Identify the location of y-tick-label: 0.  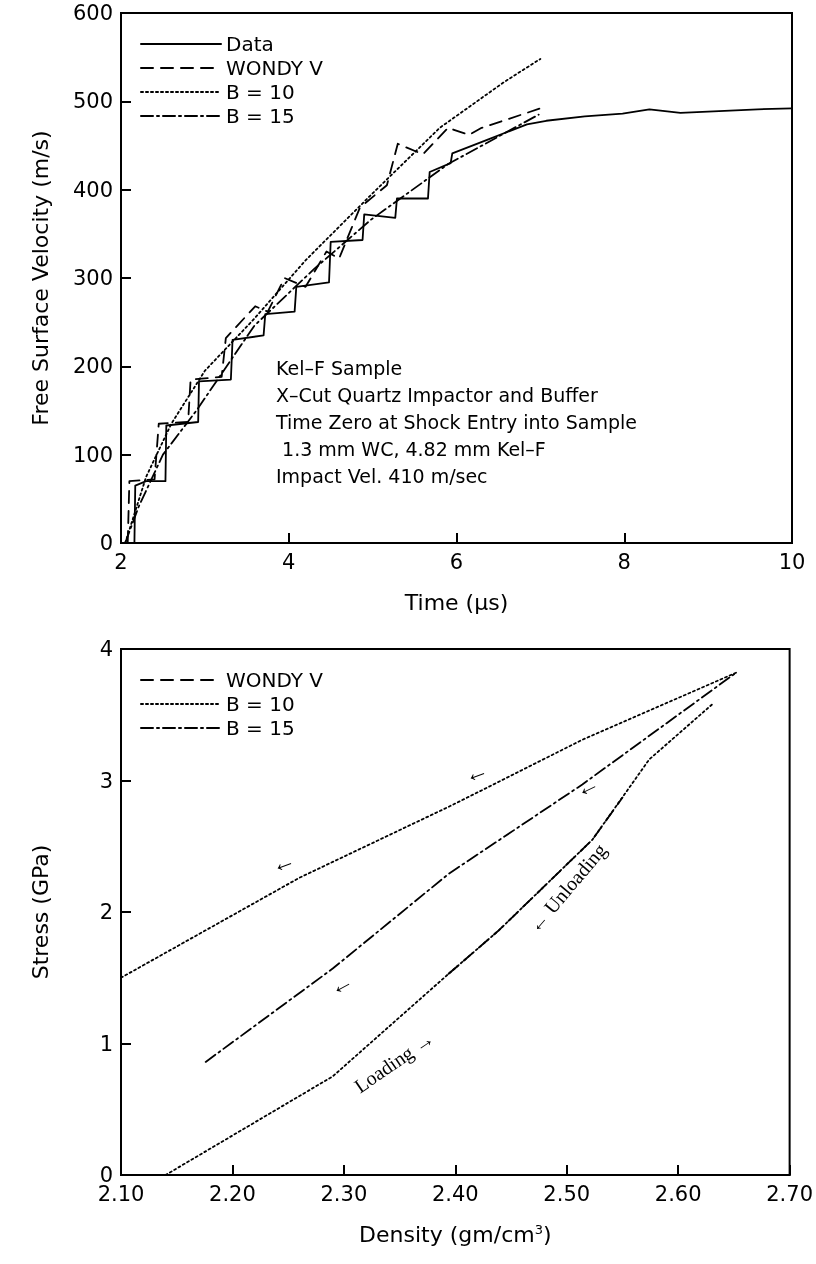
(106, 543).